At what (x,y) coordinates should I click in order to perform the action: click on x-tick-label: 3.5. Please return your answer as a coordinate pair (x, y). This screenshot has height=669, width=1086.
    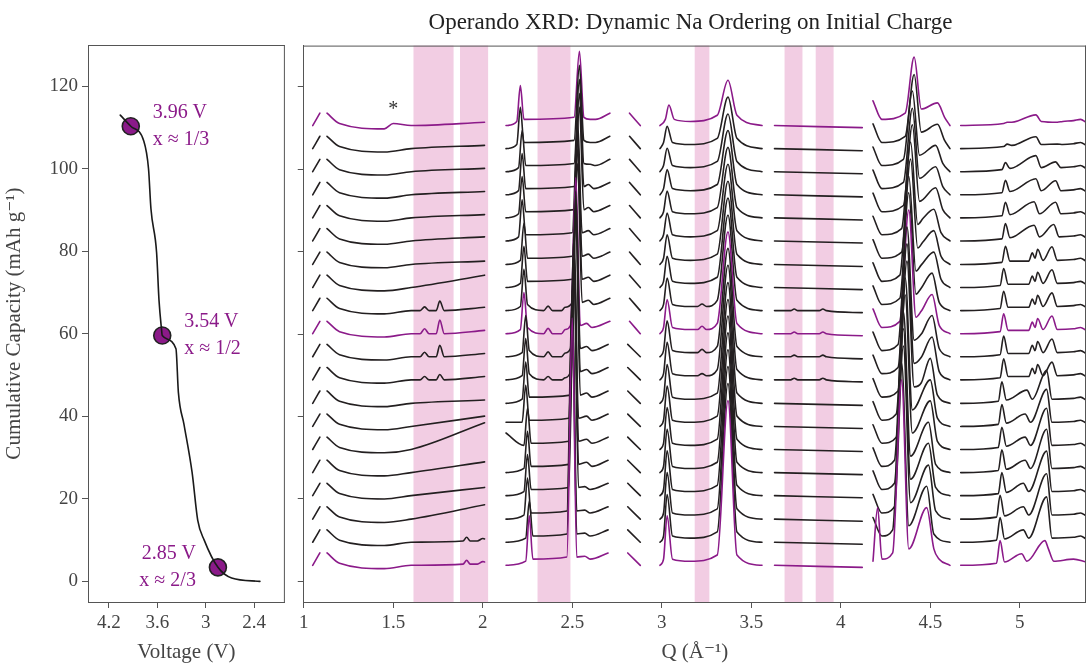
    Looking at the image, I should click on (751, 622).